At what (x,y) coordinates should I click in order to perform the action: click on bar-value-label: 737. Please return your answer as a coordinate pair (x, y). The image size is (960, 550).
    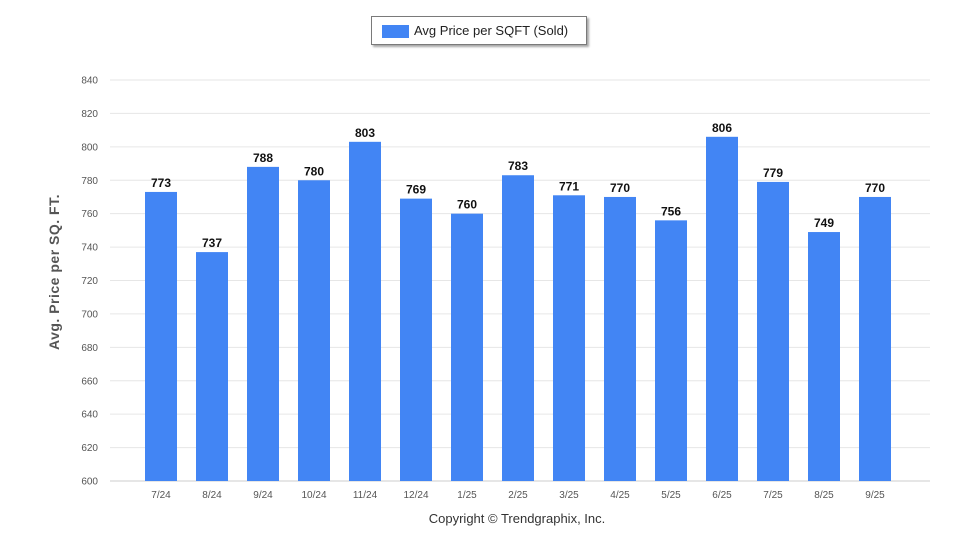
    Looking at the image, I should click on (212, 243).